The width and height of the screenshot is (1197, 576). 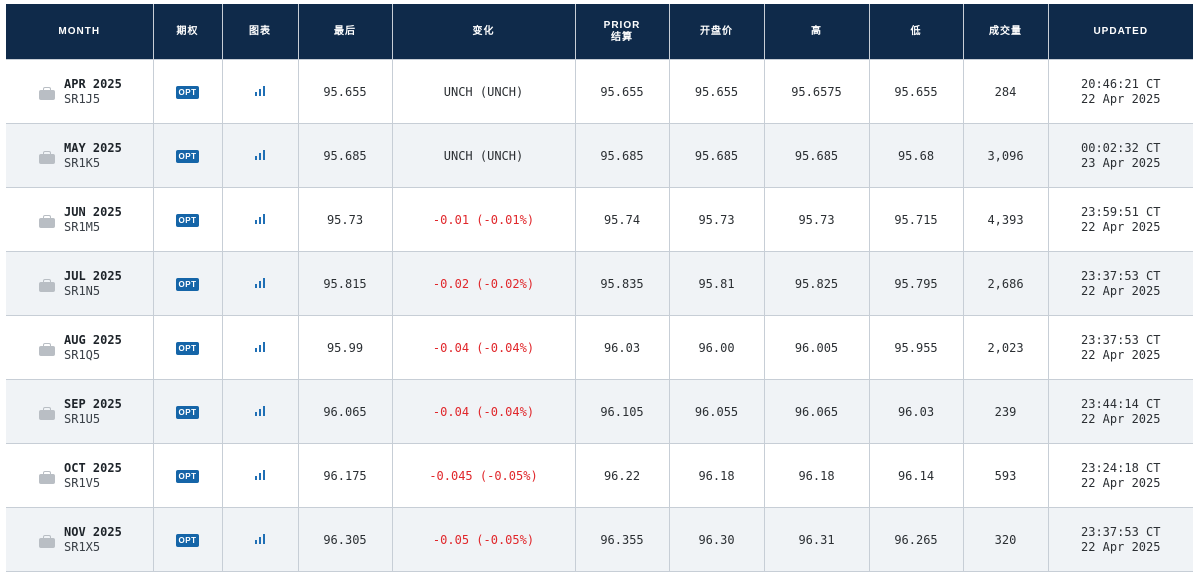 What do you see at coordinates (817, 219) in the screenshot?
I see `high-price: 95.73` at bounding box center [817, 219].